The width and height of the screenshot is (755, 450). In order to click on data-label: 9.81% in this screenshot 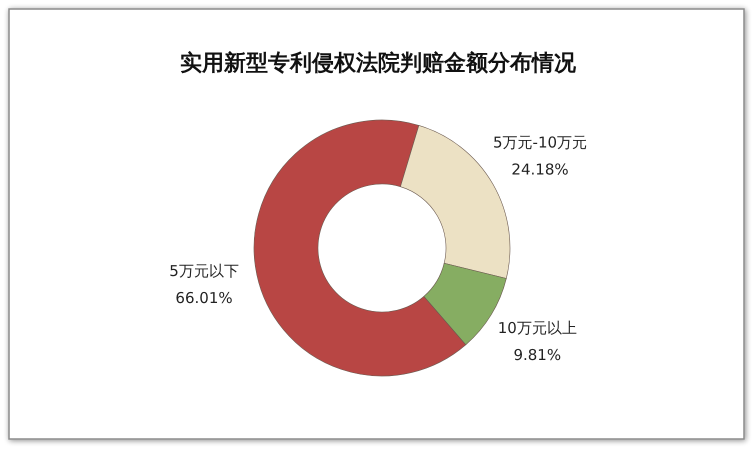, I will do `click(537, 355)`.